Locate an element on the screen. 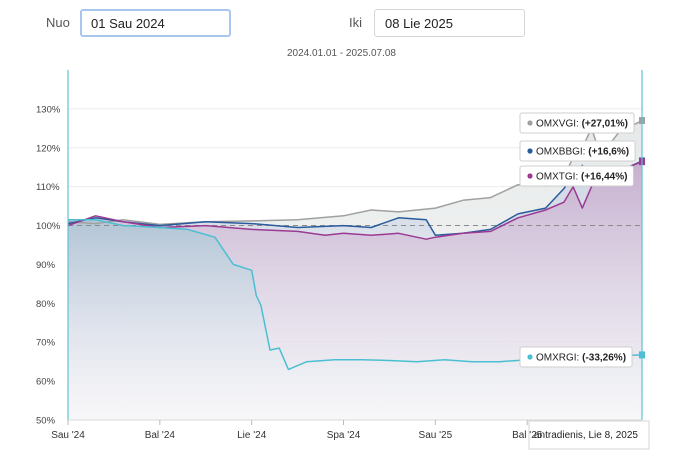 The image size is (683, 451). series-label-omxvgi: OMXVGI: (+27,01%) is located at coordinates (577, 123).